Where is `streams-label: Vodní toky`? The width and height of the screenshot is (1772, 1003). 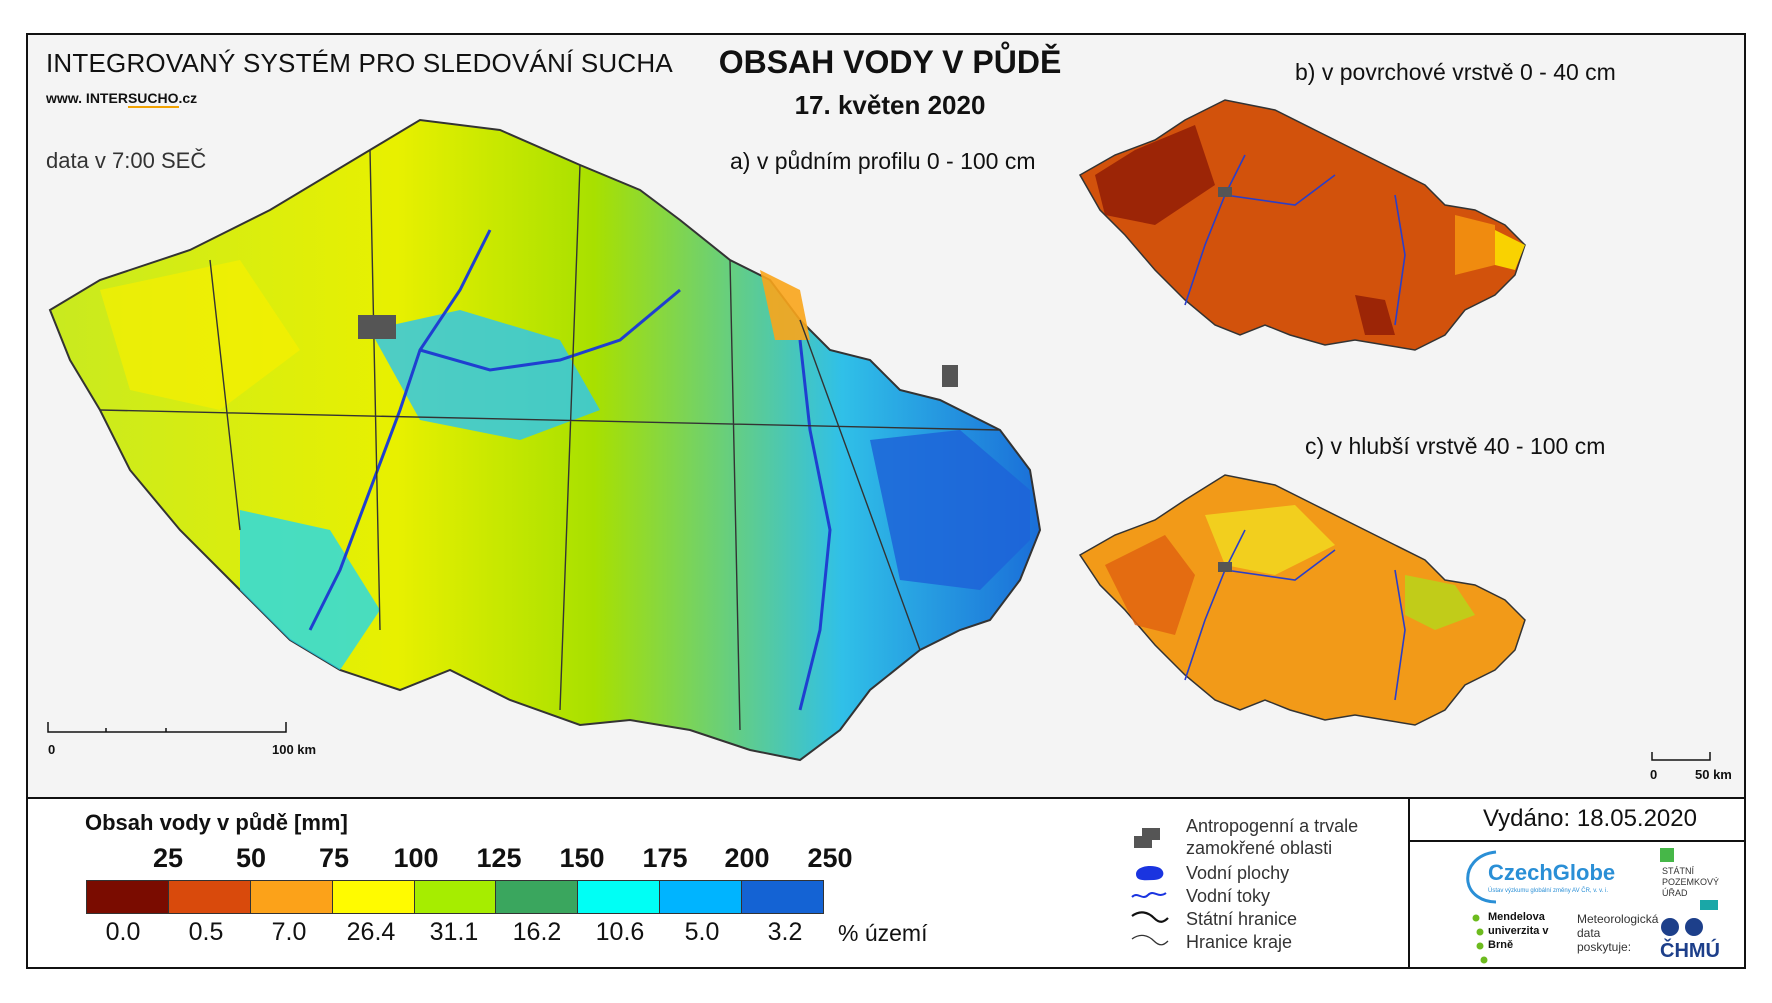 streams-label: Vodní toky is located at coordinates (1228, 896).